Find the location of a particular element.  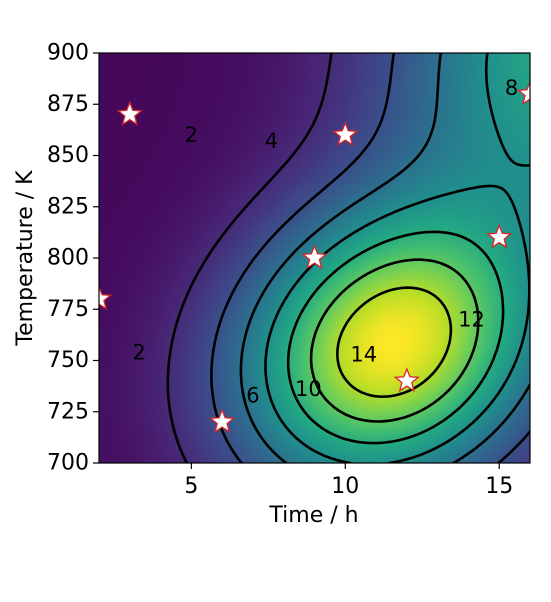

y-tick-label: 900 is located at coordinates (68, 53).